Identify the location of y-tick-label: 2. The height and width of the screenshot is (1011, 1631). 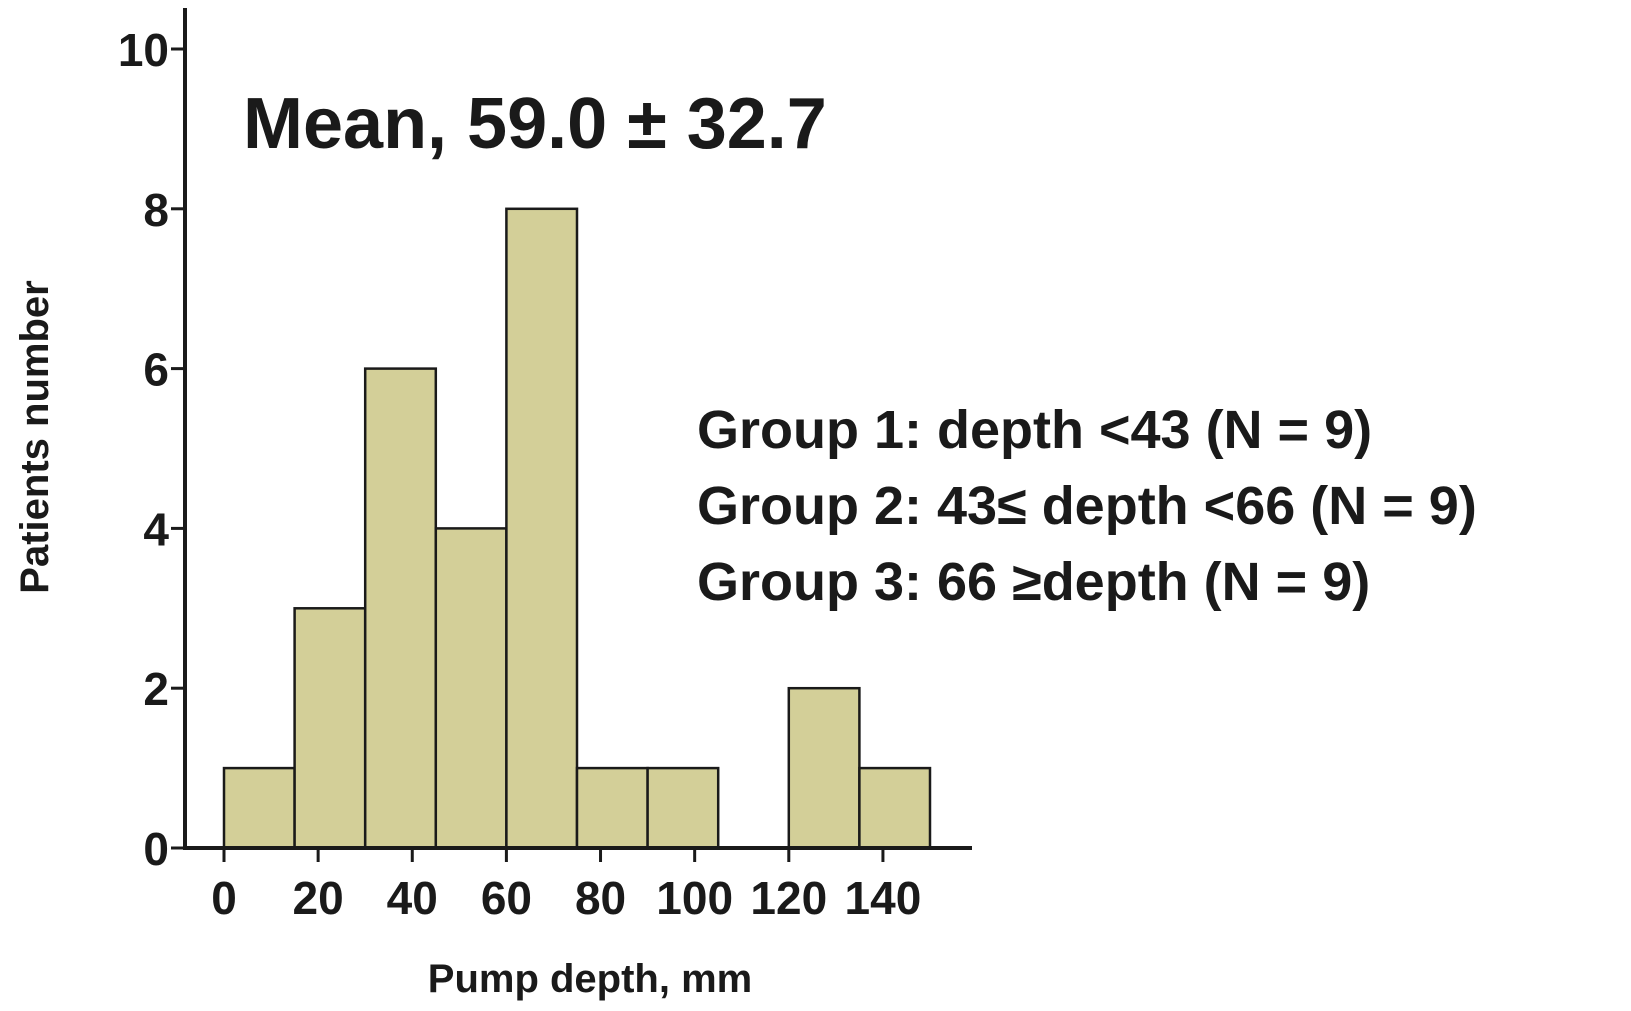
(156, 689).